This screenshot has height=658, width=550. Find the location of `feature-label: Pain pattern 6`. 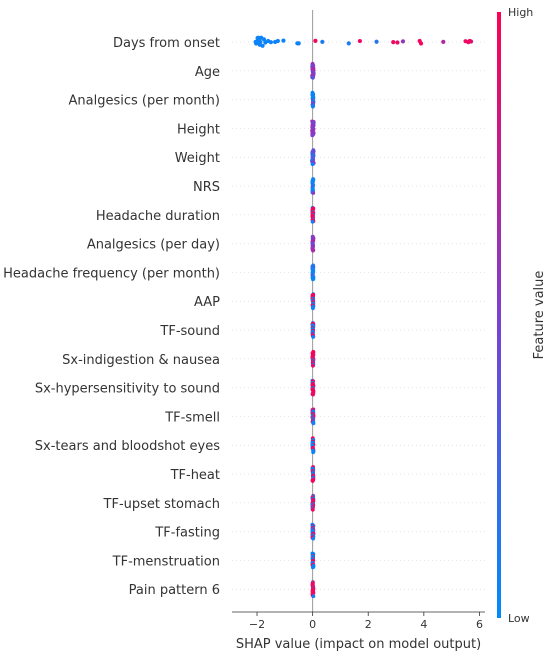

feature-label: Pain pattern 6 is located at coordinates (174, 590).